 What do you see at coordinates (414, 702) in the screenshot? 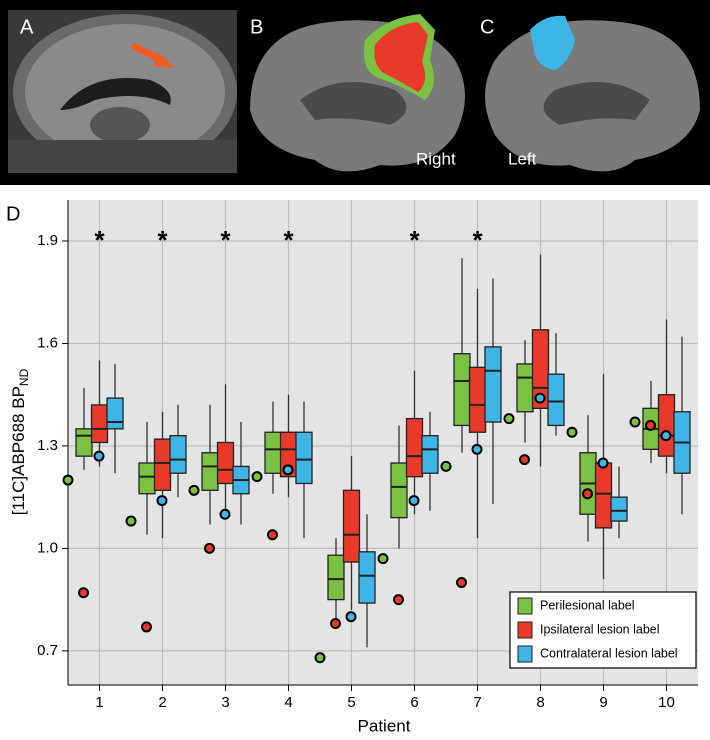
I see `x-tick-label: 6` at bounding box center [414, 702].